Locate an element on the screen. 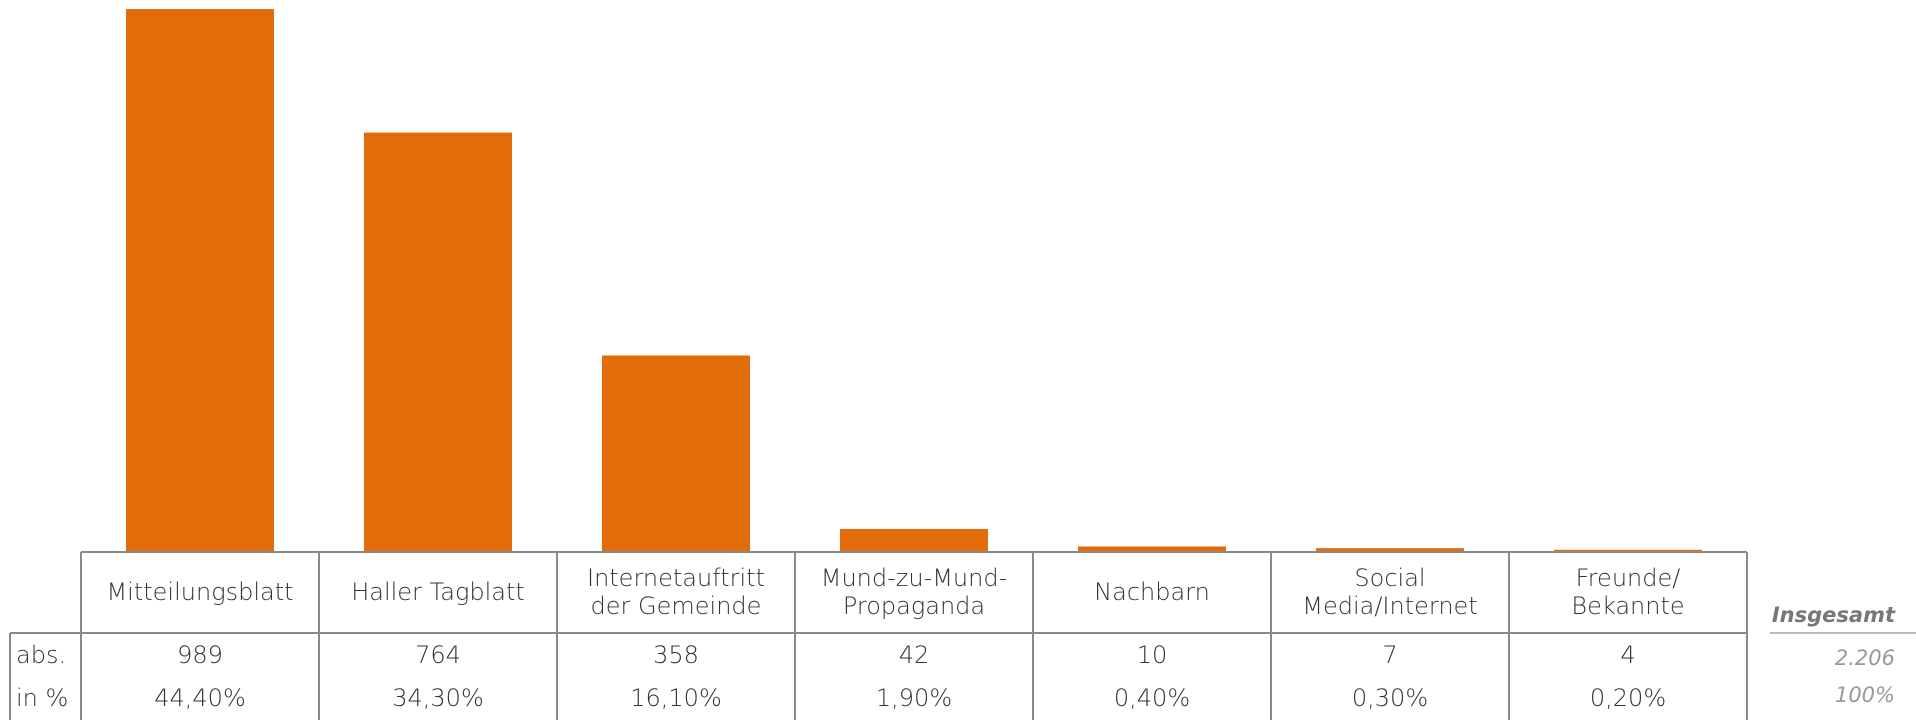 The image size is (1916, 720). percent-label: 0,30% is located at coordinates (1390, 698).